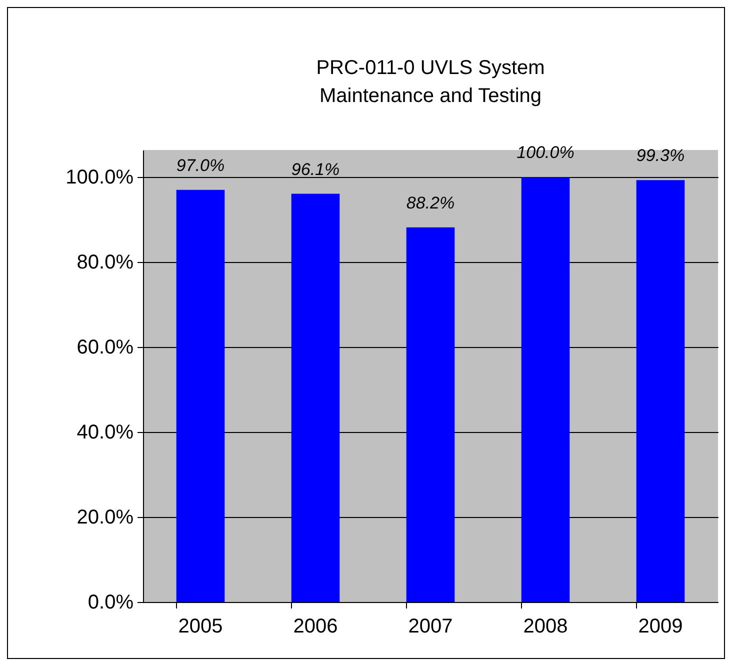 This screenshot has width=733, height=670. Describe the element at coordinates (660, 627) in the screenshot. I see `x-tick-label: 2009` at that location.